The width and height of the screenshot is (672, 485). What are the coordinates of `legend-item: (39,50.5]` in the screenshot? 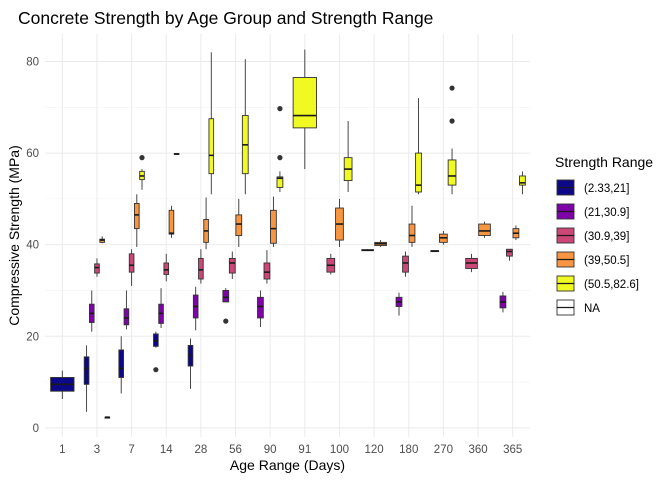 It's located at (592, 259).